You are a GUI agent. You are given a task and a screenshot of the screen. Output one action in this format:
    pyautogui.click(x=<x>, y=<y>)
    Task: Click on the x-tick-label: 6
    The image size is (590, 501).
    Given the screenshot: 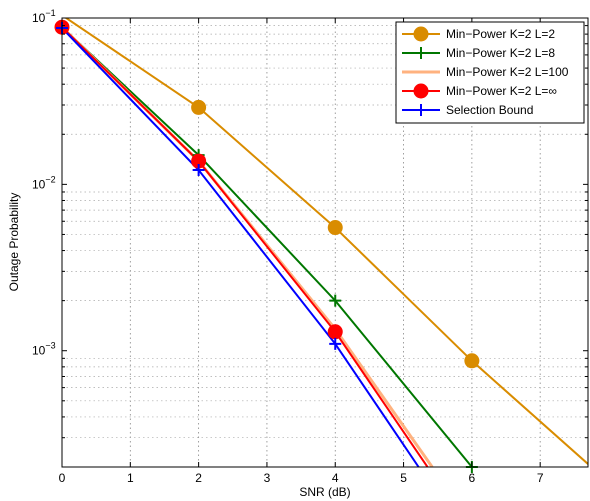 What is the action you would take?
    pyautogui.click(x=472, y=478)
    